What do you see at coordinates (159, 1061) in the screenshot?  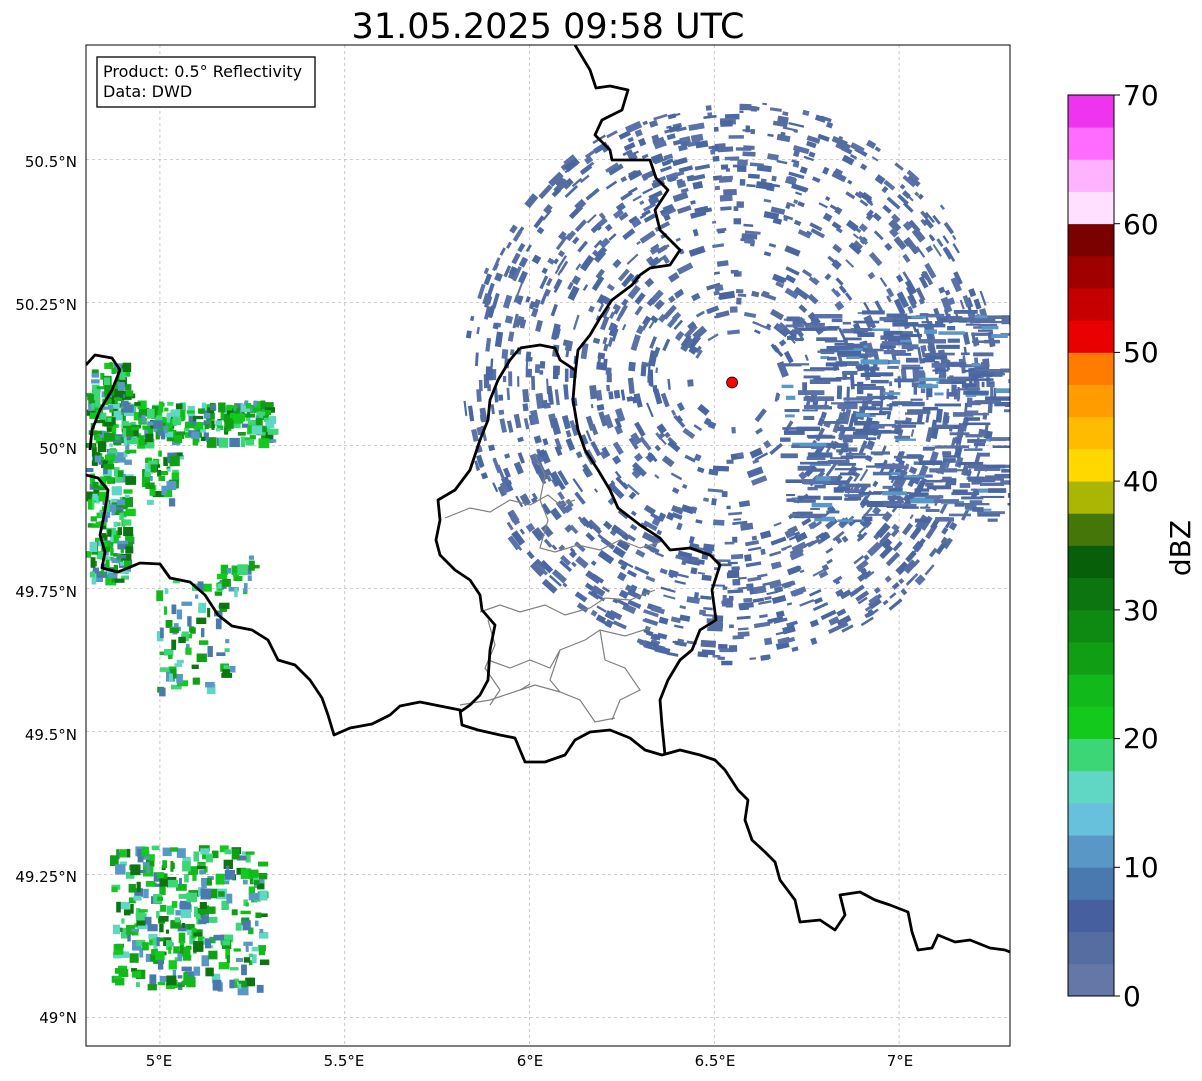 I see `x-tick-label: 5°E` at bounding box center [159, 1061].